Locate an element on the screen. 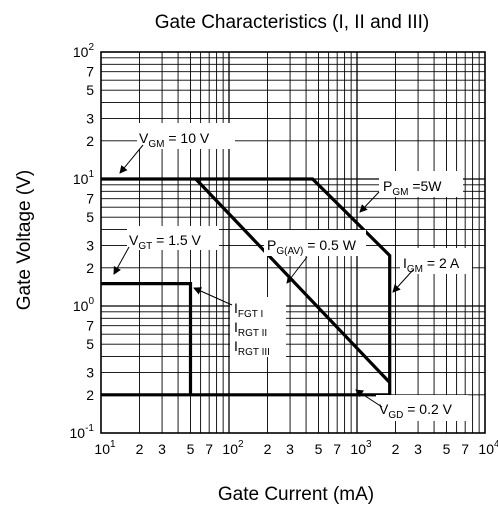 The image size is (498, 513). annotation-bg-pgm is located at coordinates (421, 184).